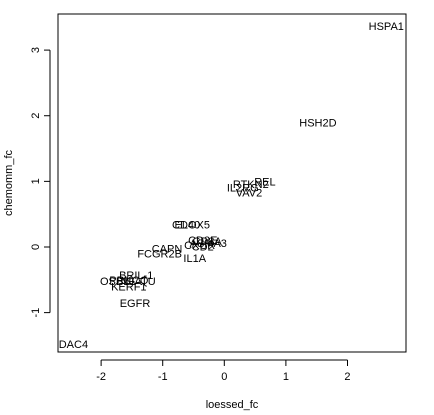  I want to click on point-label: DAC4, so click(73, 345).